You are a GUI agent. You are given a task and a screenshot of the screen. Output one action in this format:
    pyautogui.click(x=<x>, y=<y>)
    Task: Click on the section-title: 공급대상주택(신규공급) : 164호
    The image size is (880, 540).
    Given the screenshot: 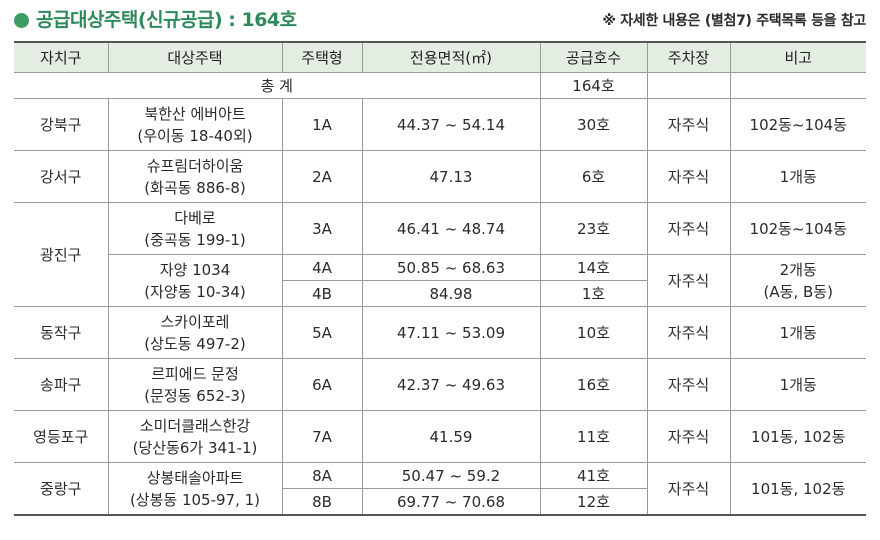 What is the action you would take?
    pyautogui.click(x=166, y=20)
    